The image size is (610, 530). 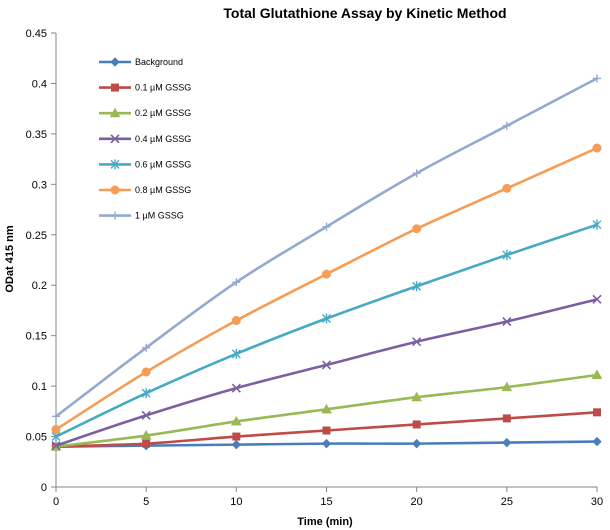 I want to click on y-tick-label: 0.15, so click(x=36, y=337).